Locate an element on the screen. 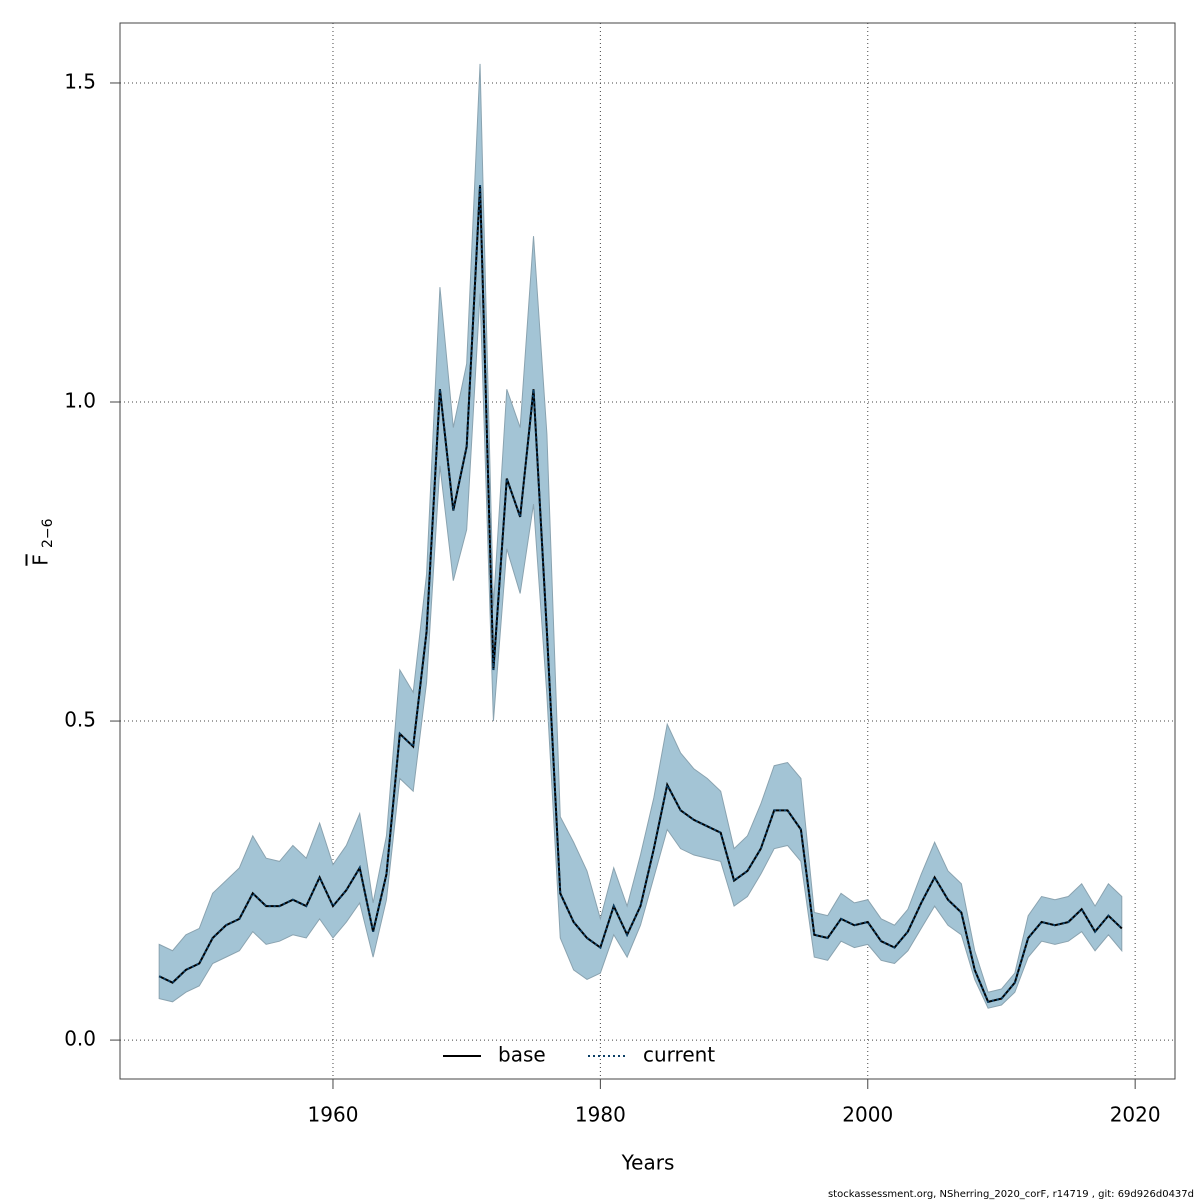  y-tick-label: 0.0 is located at coordinates (80, 1039).